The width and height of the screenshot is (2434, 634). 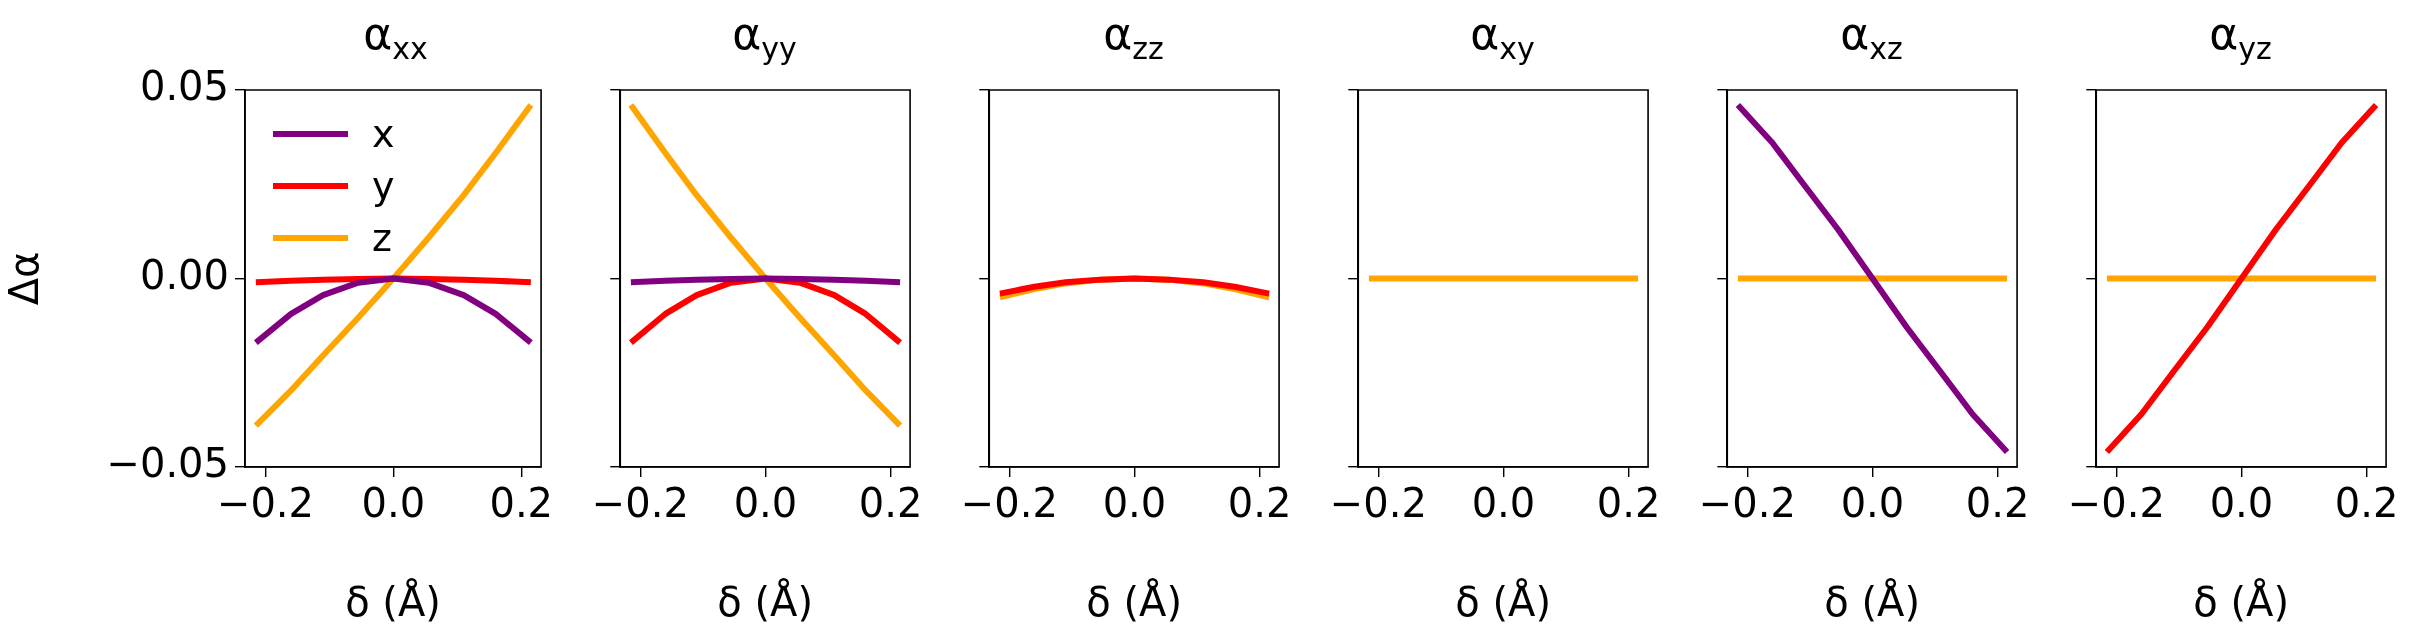 I want to click on legend-label: z, so click(x=382, y=238).